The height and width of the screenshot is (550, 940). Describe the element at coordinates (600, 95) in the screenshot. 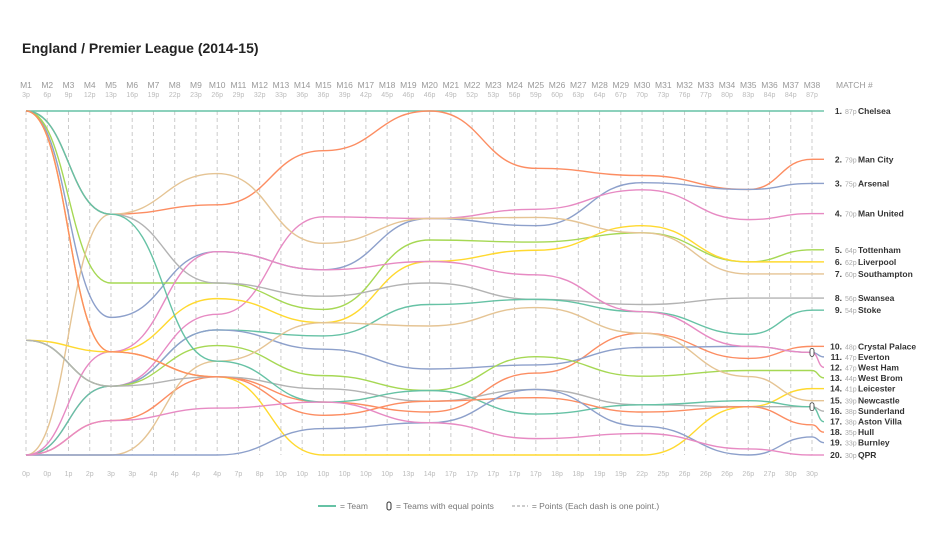

I see `max-points-label: 64p` at that location.